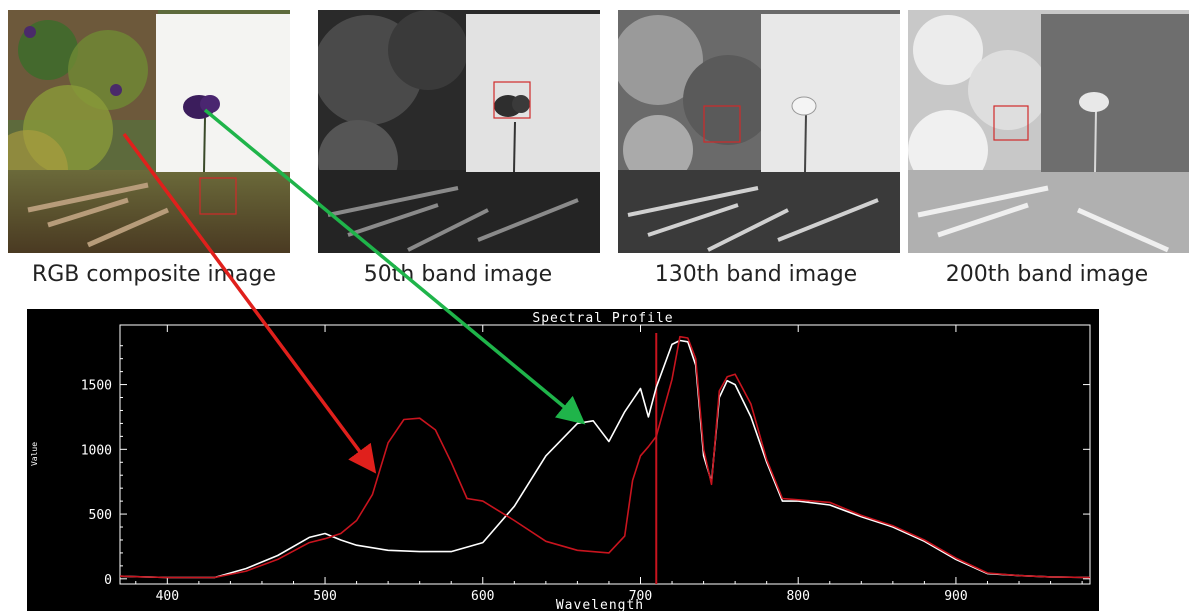 Image resolution: width=1189 pixels, height=616 pixels. I want to click on x-tick-label-400: 400, so click(167, 596).